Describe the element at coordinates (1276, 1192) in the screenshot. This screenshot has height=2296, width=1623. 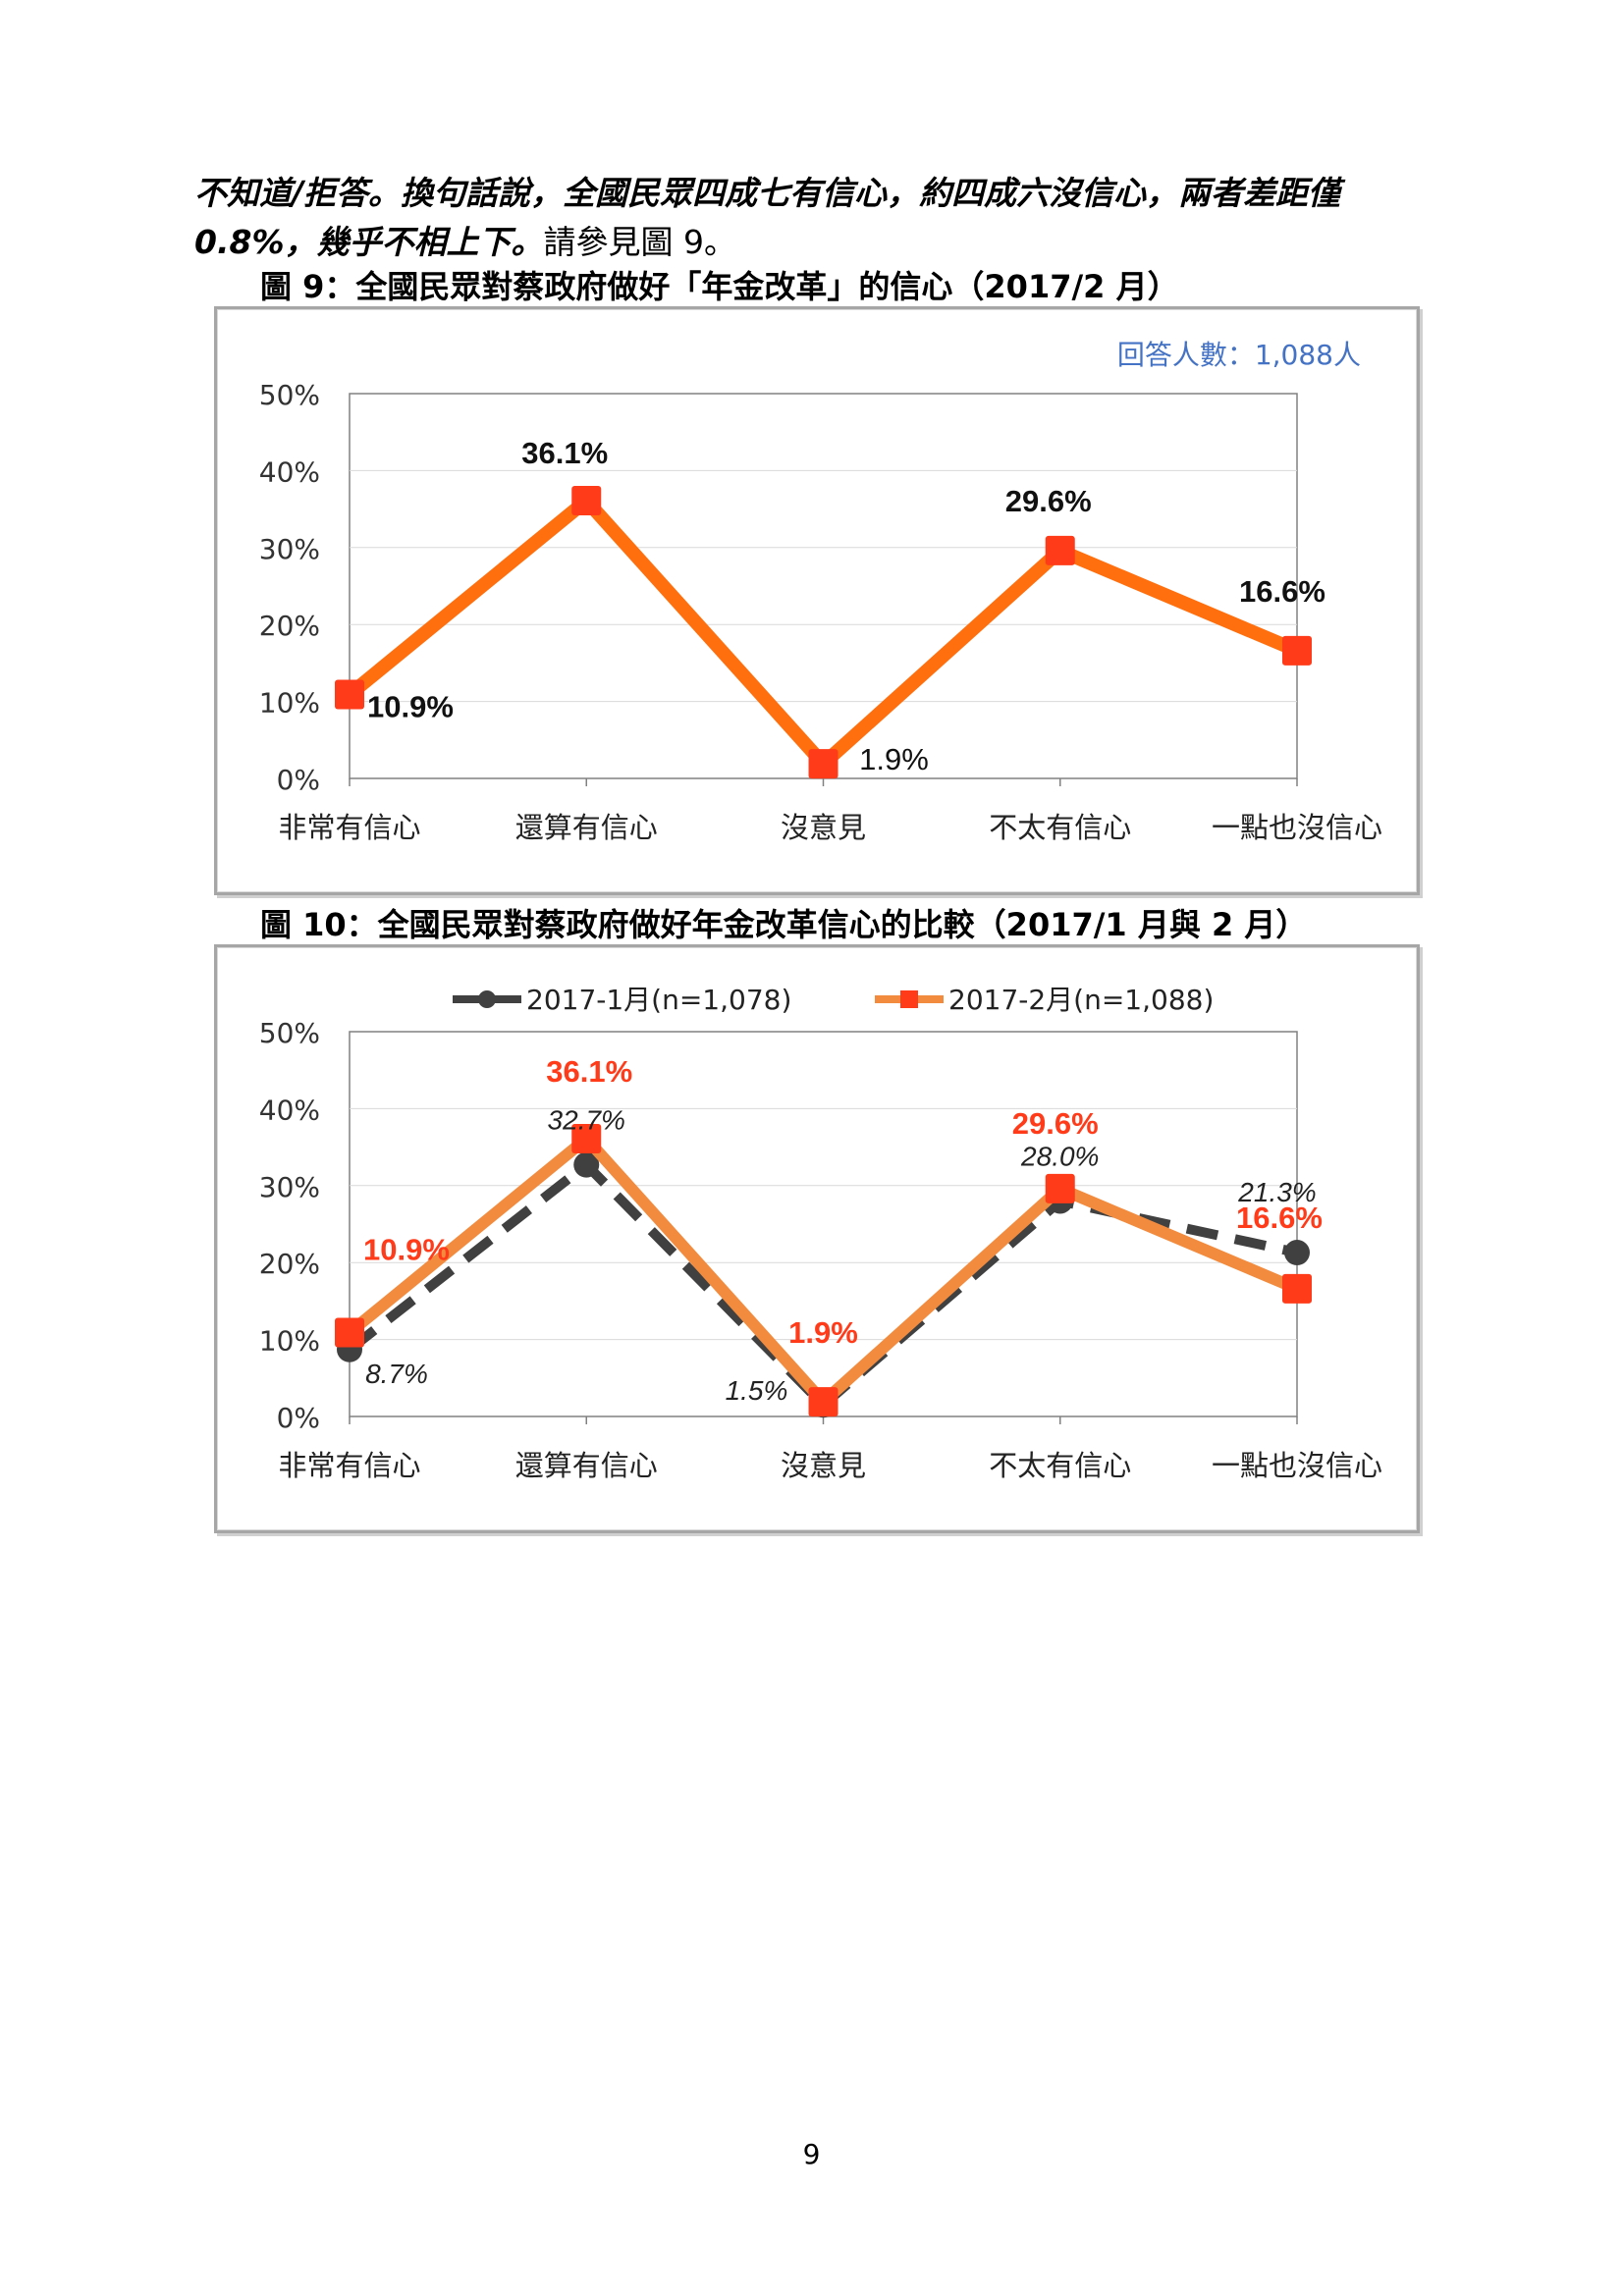
I see `chart10-jan-data-label: 21.3%` at that location.